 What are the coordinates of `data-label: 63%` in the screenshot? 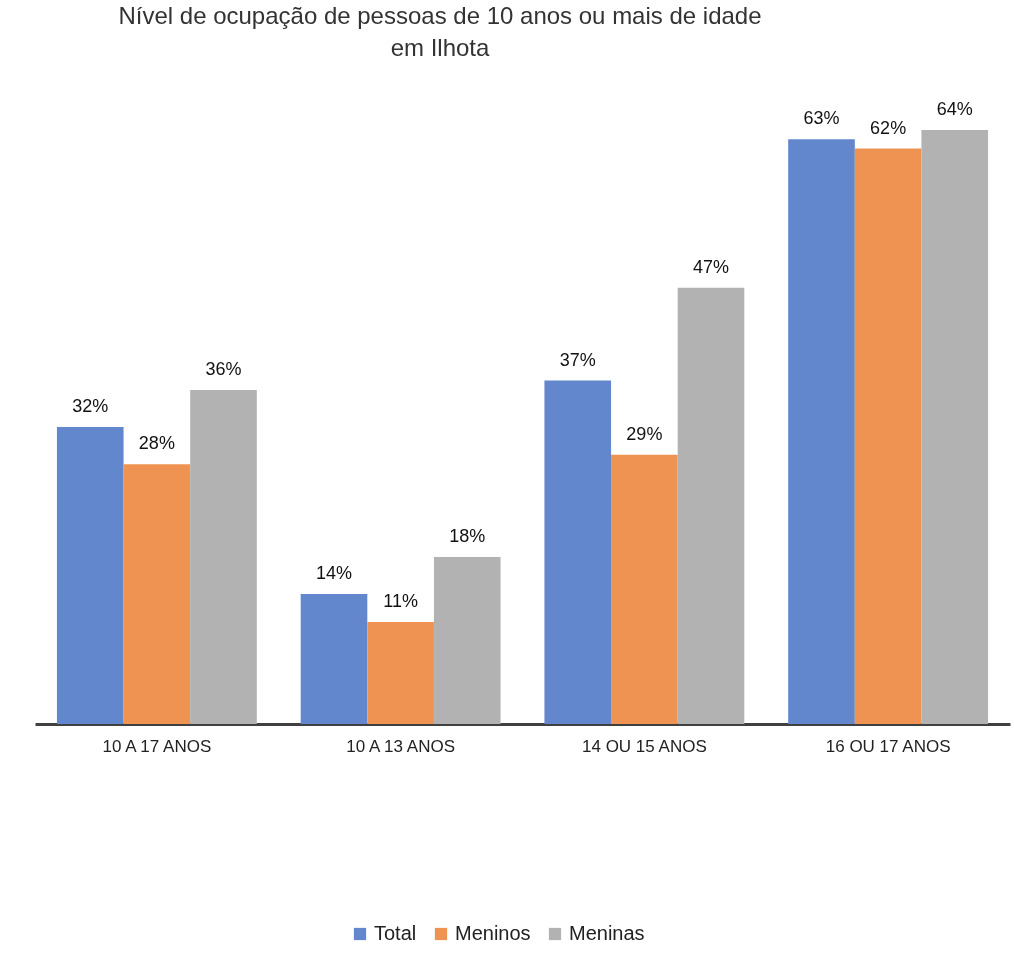 It's located at (821, 118).